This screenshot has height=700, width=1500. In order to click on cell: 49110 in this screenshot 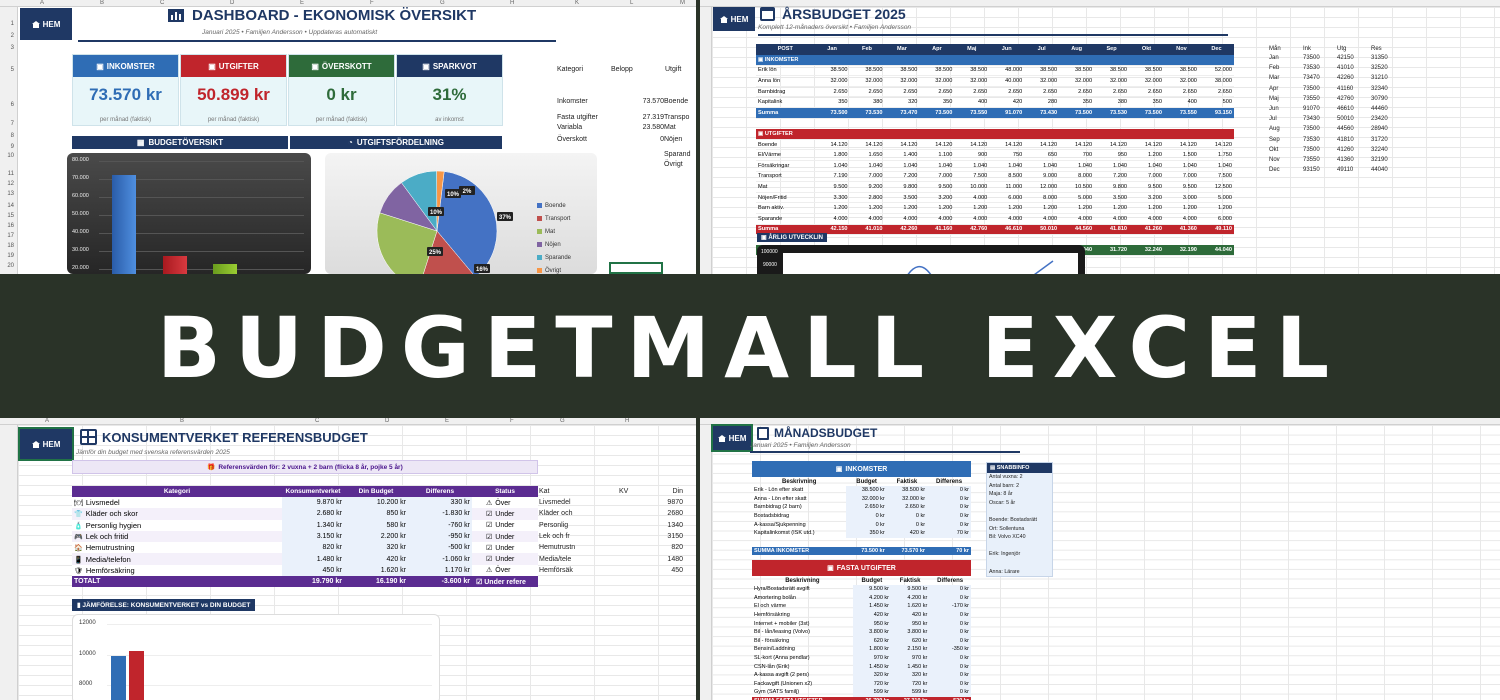, I will do `click(1345, 170)`.